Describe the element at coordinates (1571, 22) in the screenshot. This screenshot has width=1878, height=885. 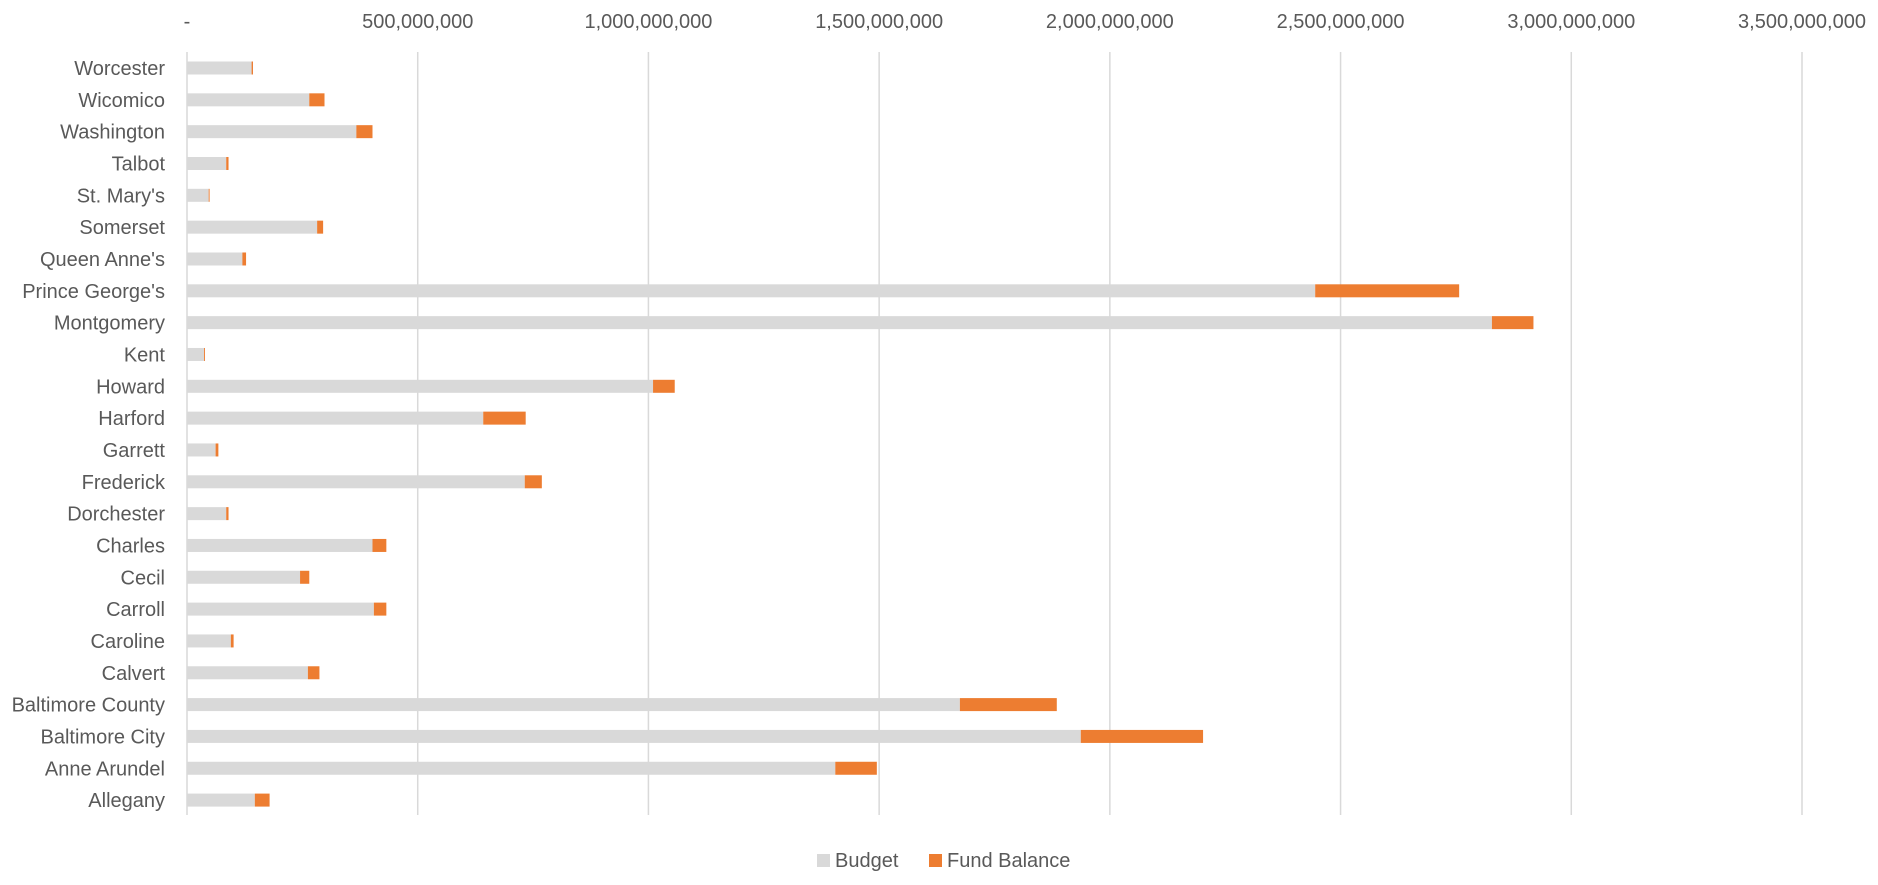
I see `x-tick-label: 3,000,000,000` at that location.